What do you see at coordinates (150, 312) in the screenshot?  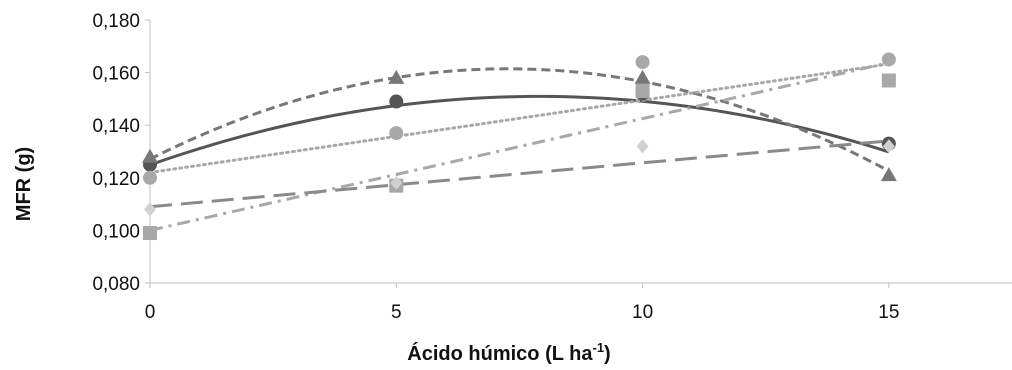 I see `x-tick-label: 0` at bounding box center [150, 312].